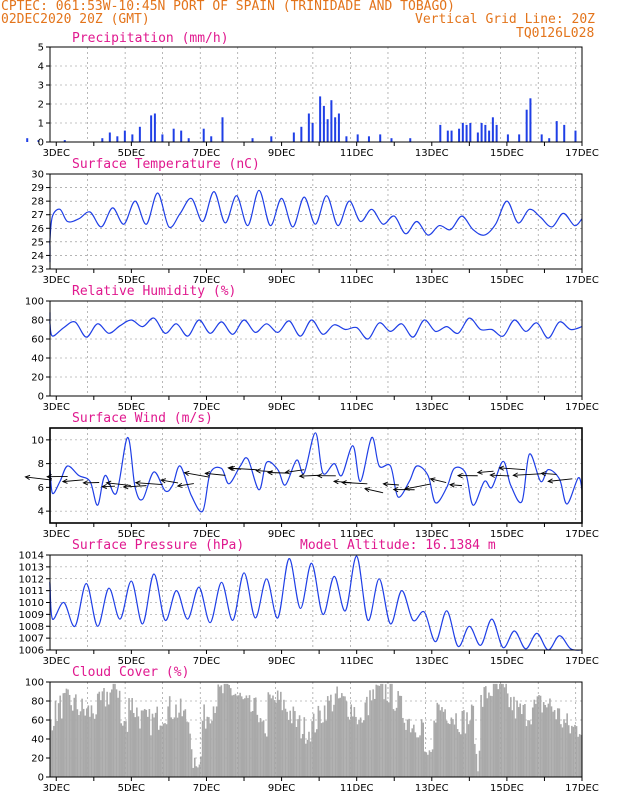  What do you see at coordinates (304, 96) in the screenshot?
I see `panel-precip` at bounding box center [304, 96].